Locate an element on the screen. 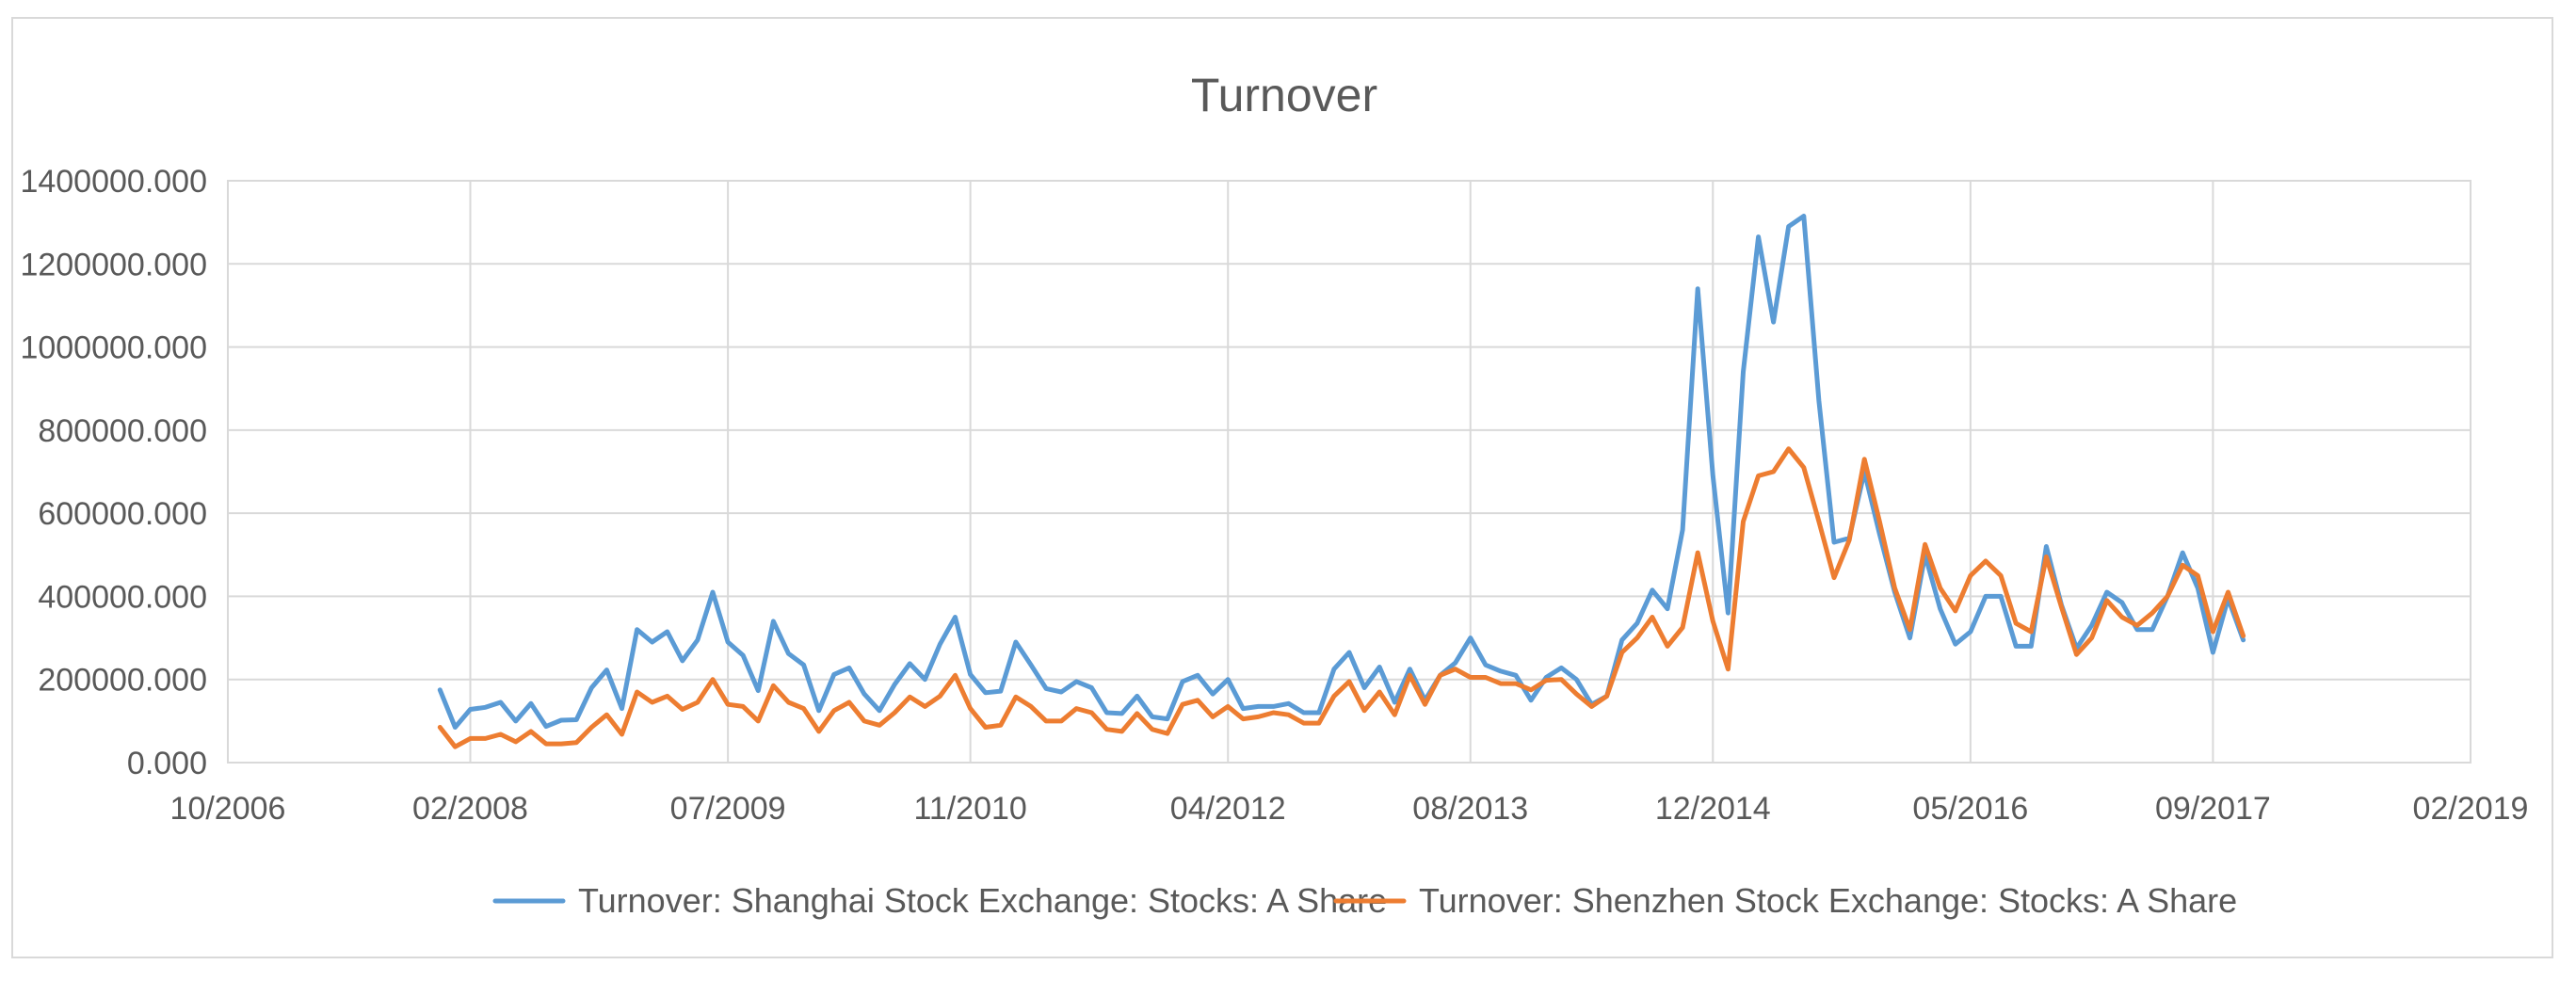  y-tick-label: 800000.000 is located at coordinates (122, 431).